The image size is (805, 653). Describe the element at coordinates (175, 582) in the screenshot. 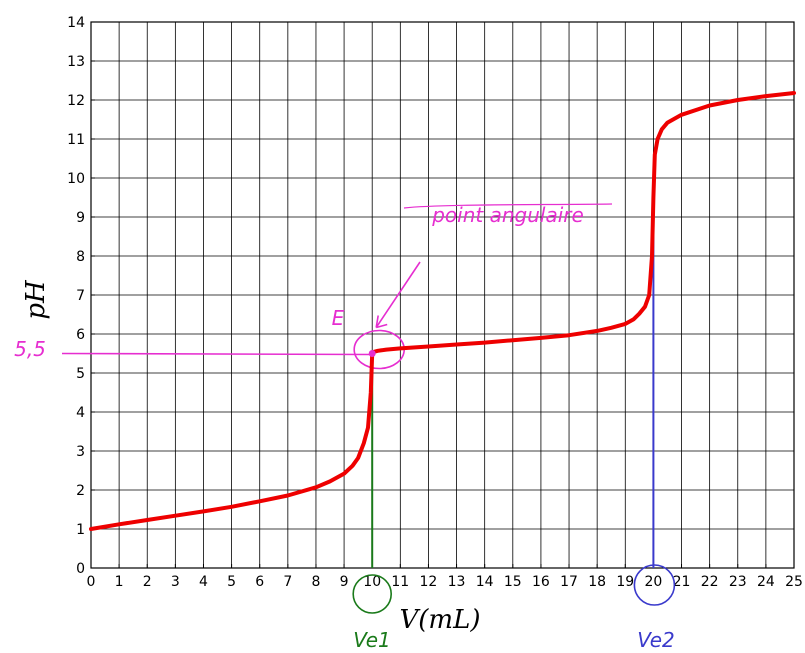

I see `x-tick-label: 3` at that location.